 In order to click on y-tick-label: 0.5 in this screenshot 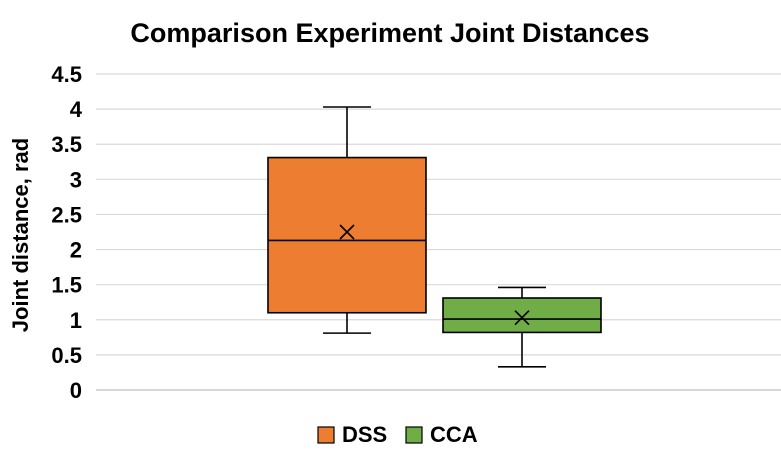, I will do `click(66, 355)`.